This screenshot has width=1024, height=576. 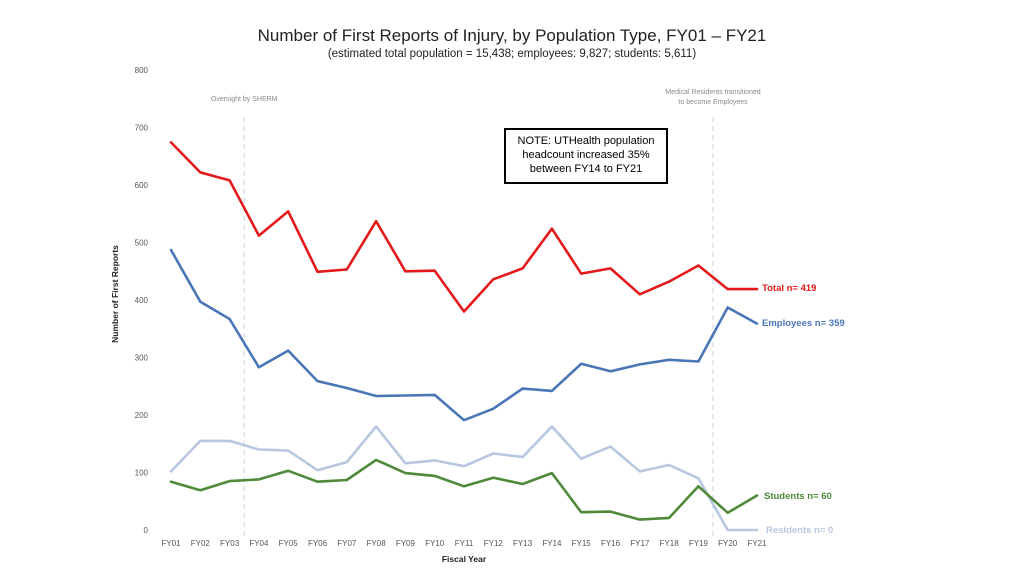 What do you see at coordinates (377, 543) in the screenshot?
I see `x-tick-label: FY08` at bounding box center [377, 543].